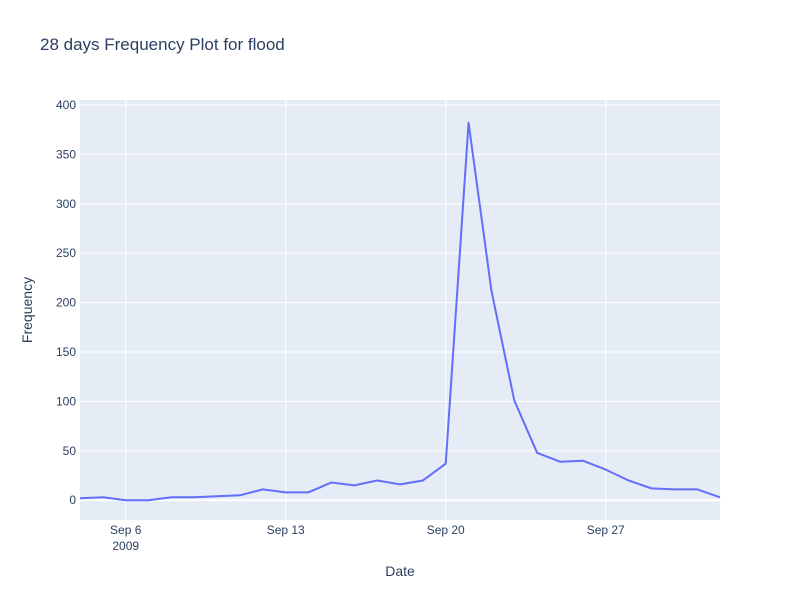 This screenshot has width=800, height=600. What do you see at coordinates (606, 530) in the screenshot?
I see `x-tick-label: Sep 27` at bounding box center [606, 530].